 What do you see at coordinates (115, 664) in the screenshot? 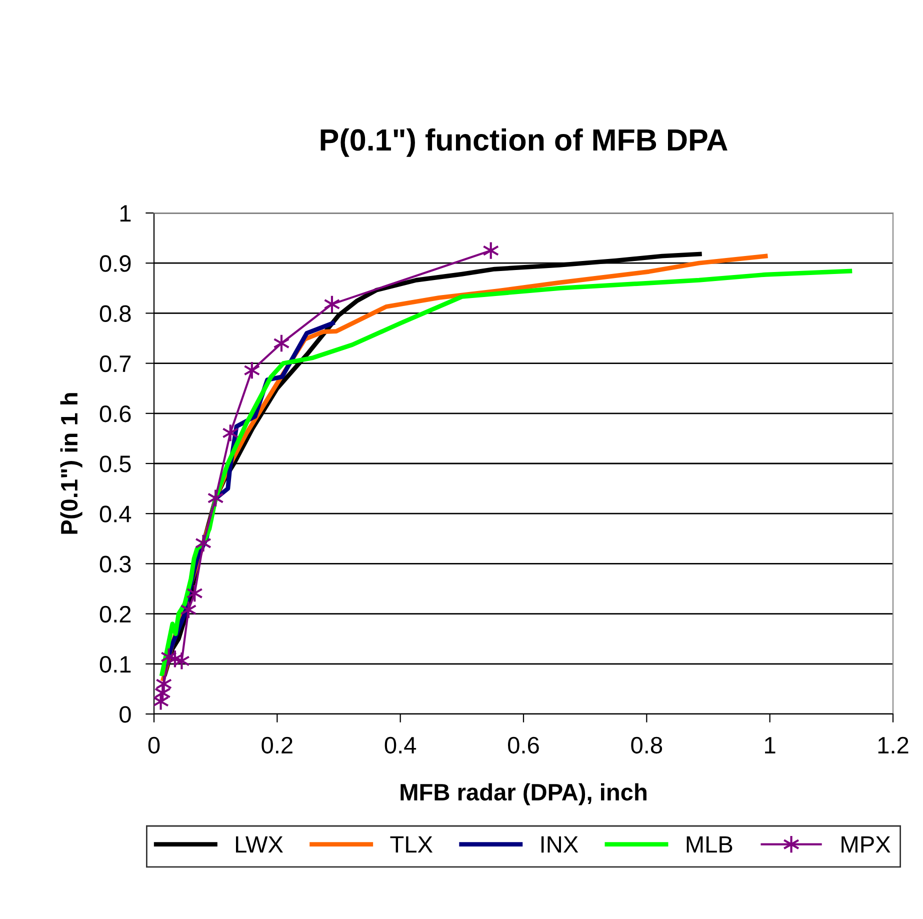
I see `y-tick-label: 0.1` at bounding box center [115, 664].